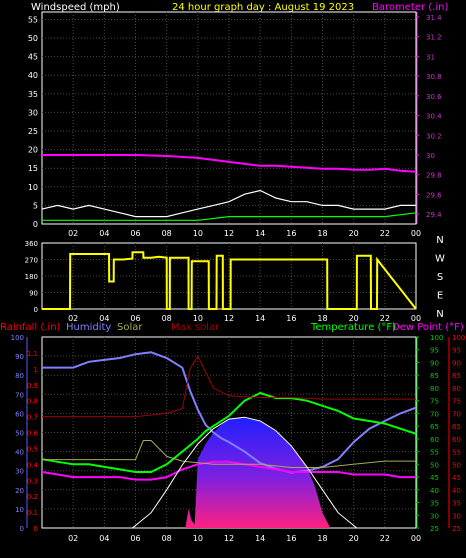  What do you see at coordinates (322, 538) in the screenshot?
I see `weather-x-tick-label: 18` at bounding box center [322, 538].